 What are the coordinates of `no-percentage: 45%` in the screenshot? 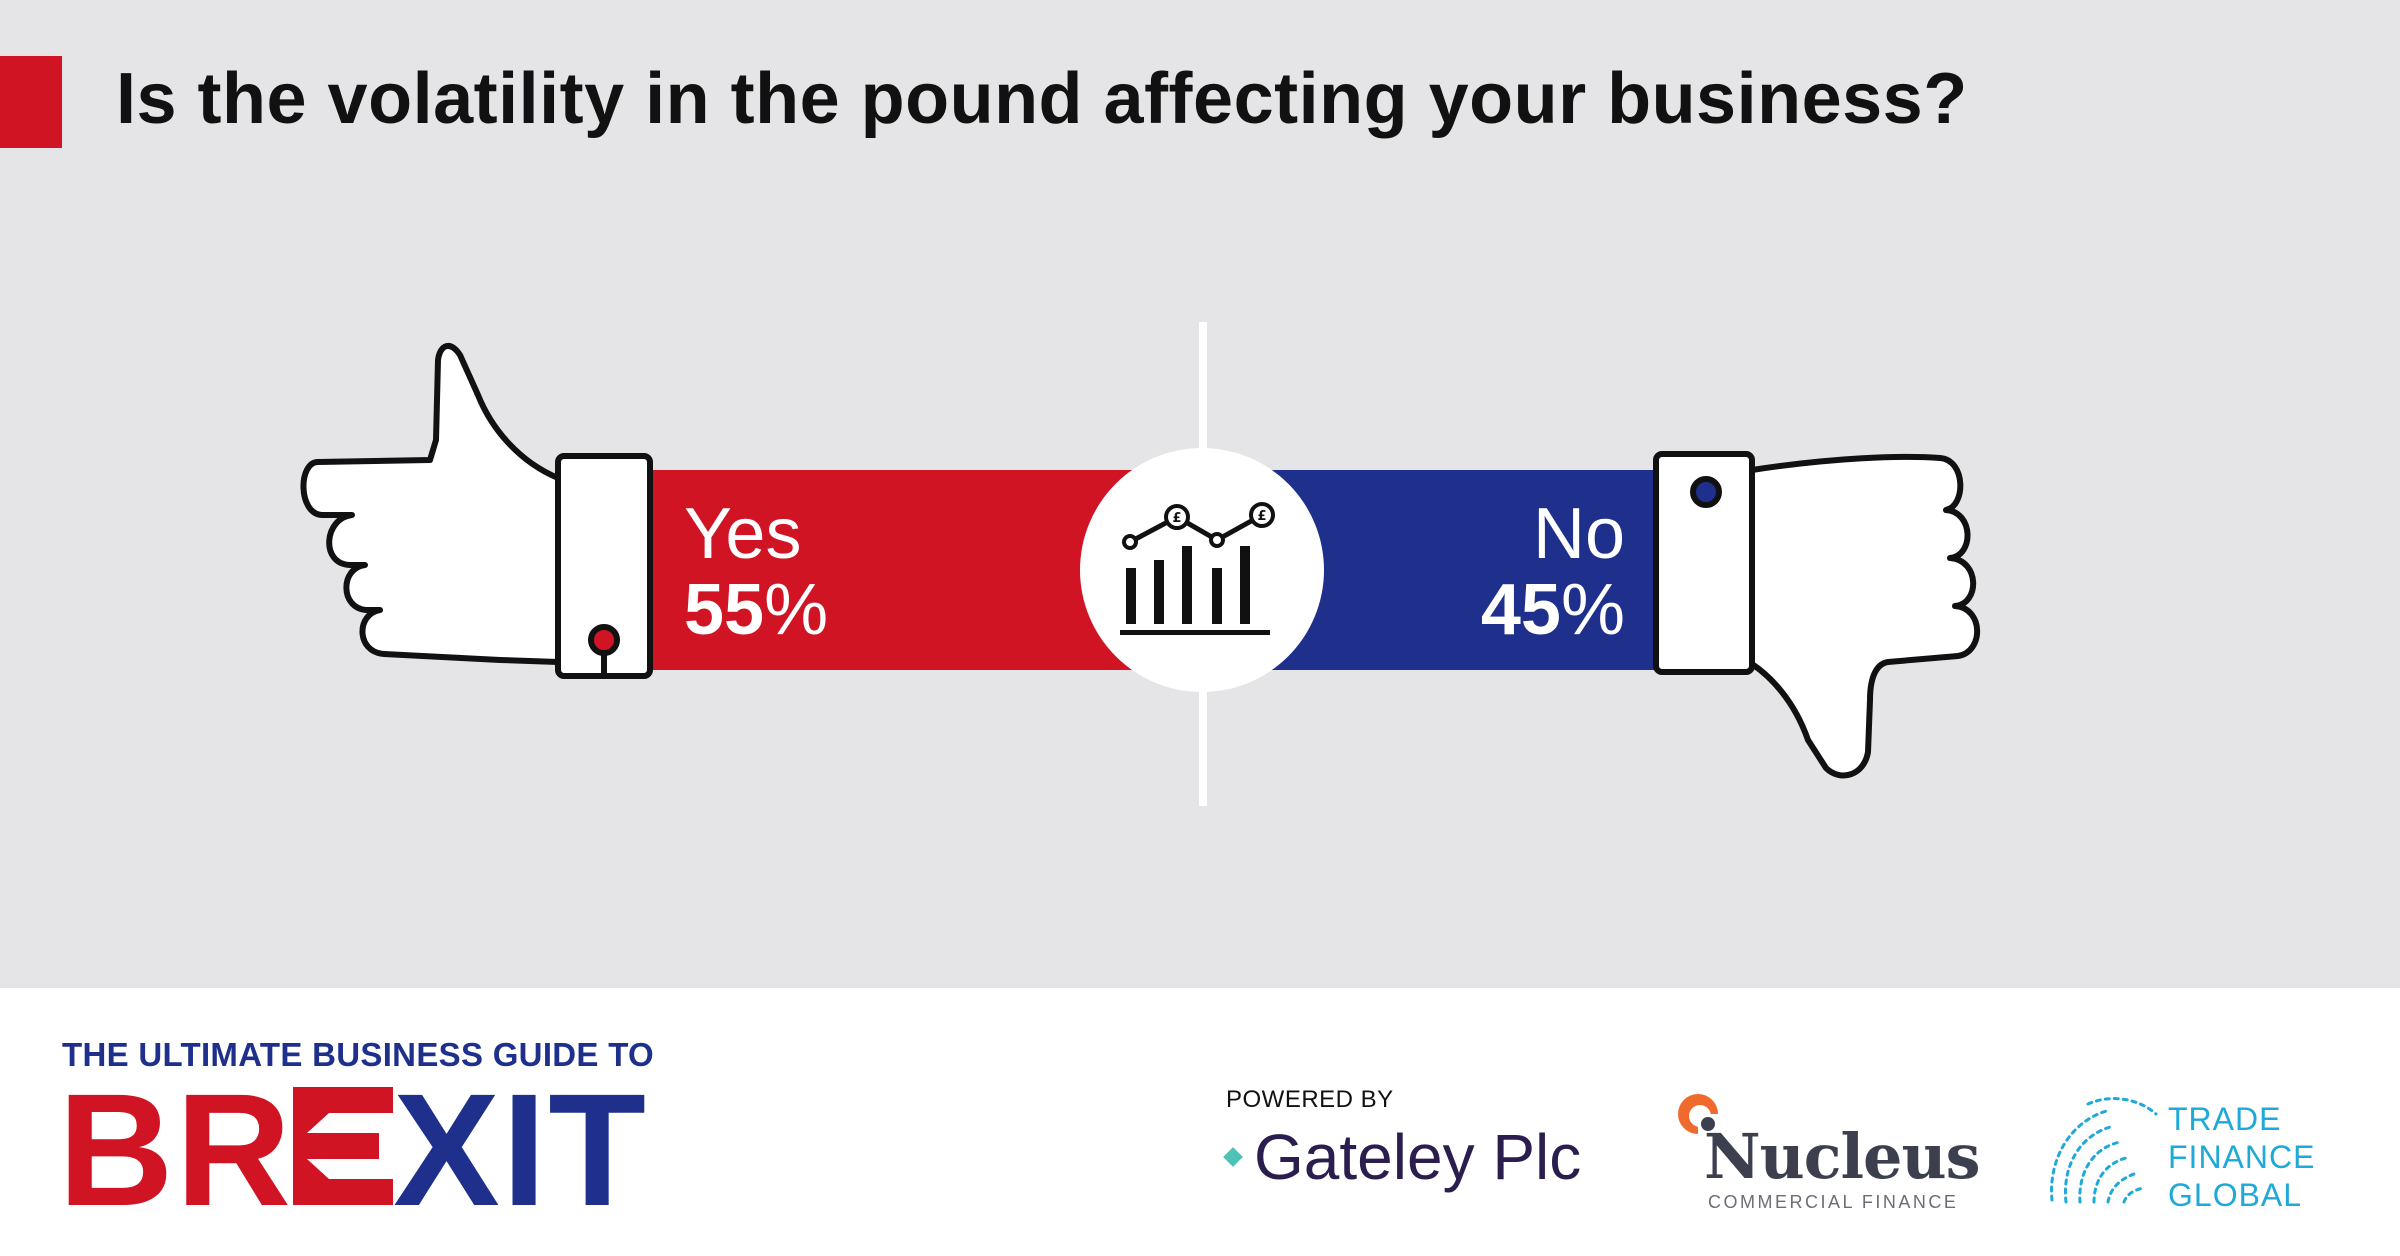 It's located at (1553, 610).